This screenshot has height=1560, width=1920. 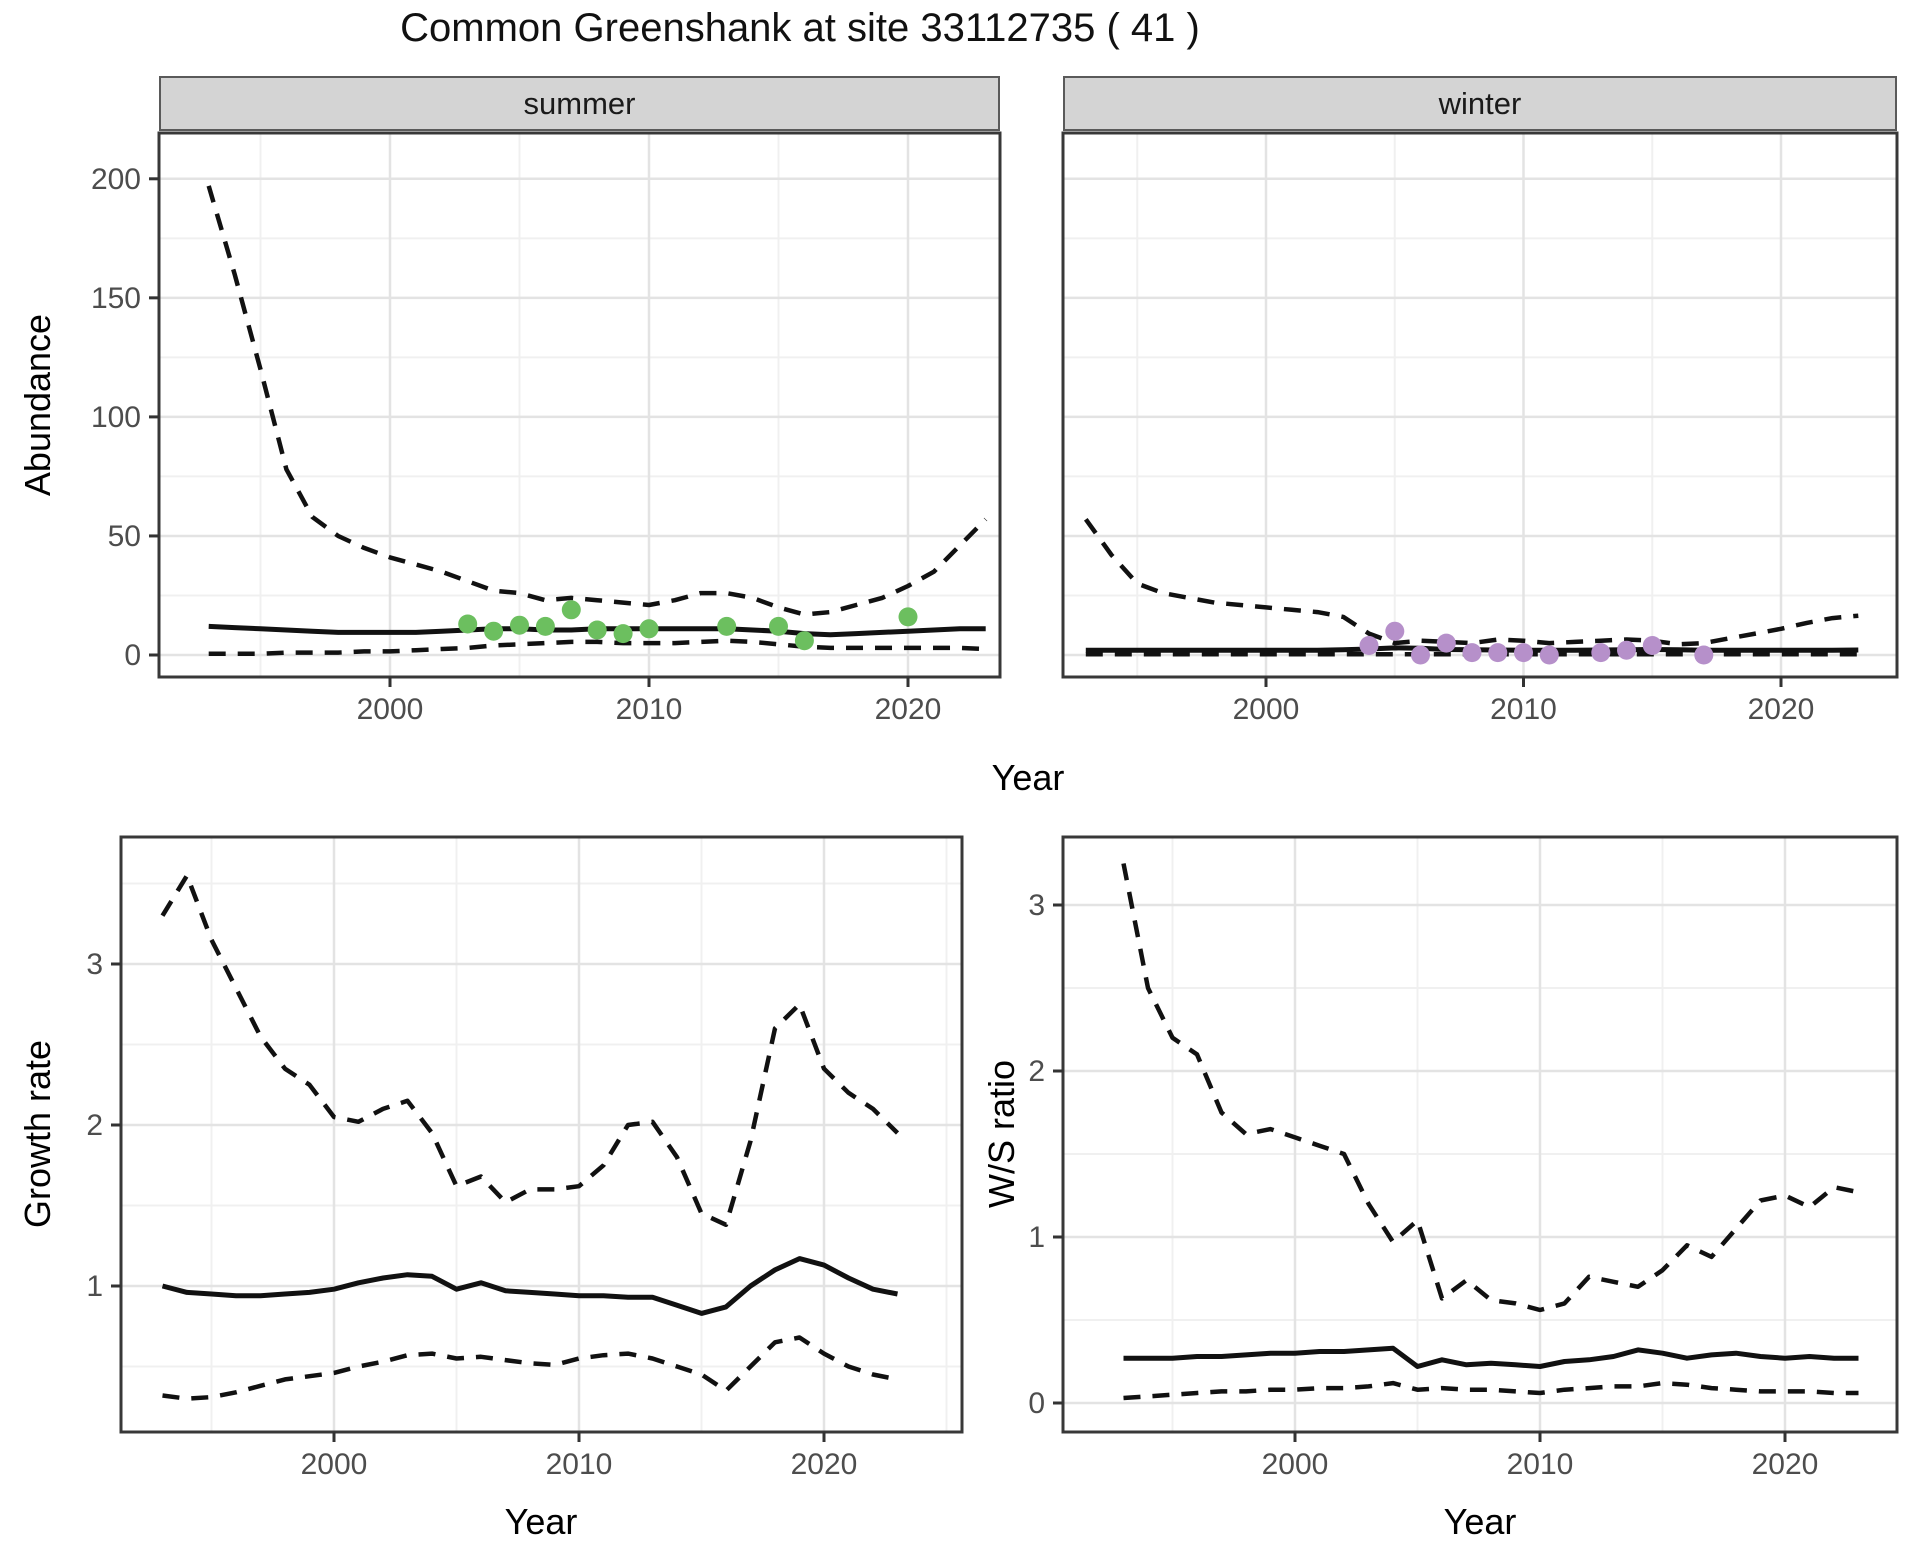 I want to click on winter-x-tick-label: 2010, so click(x=1523, y=709).